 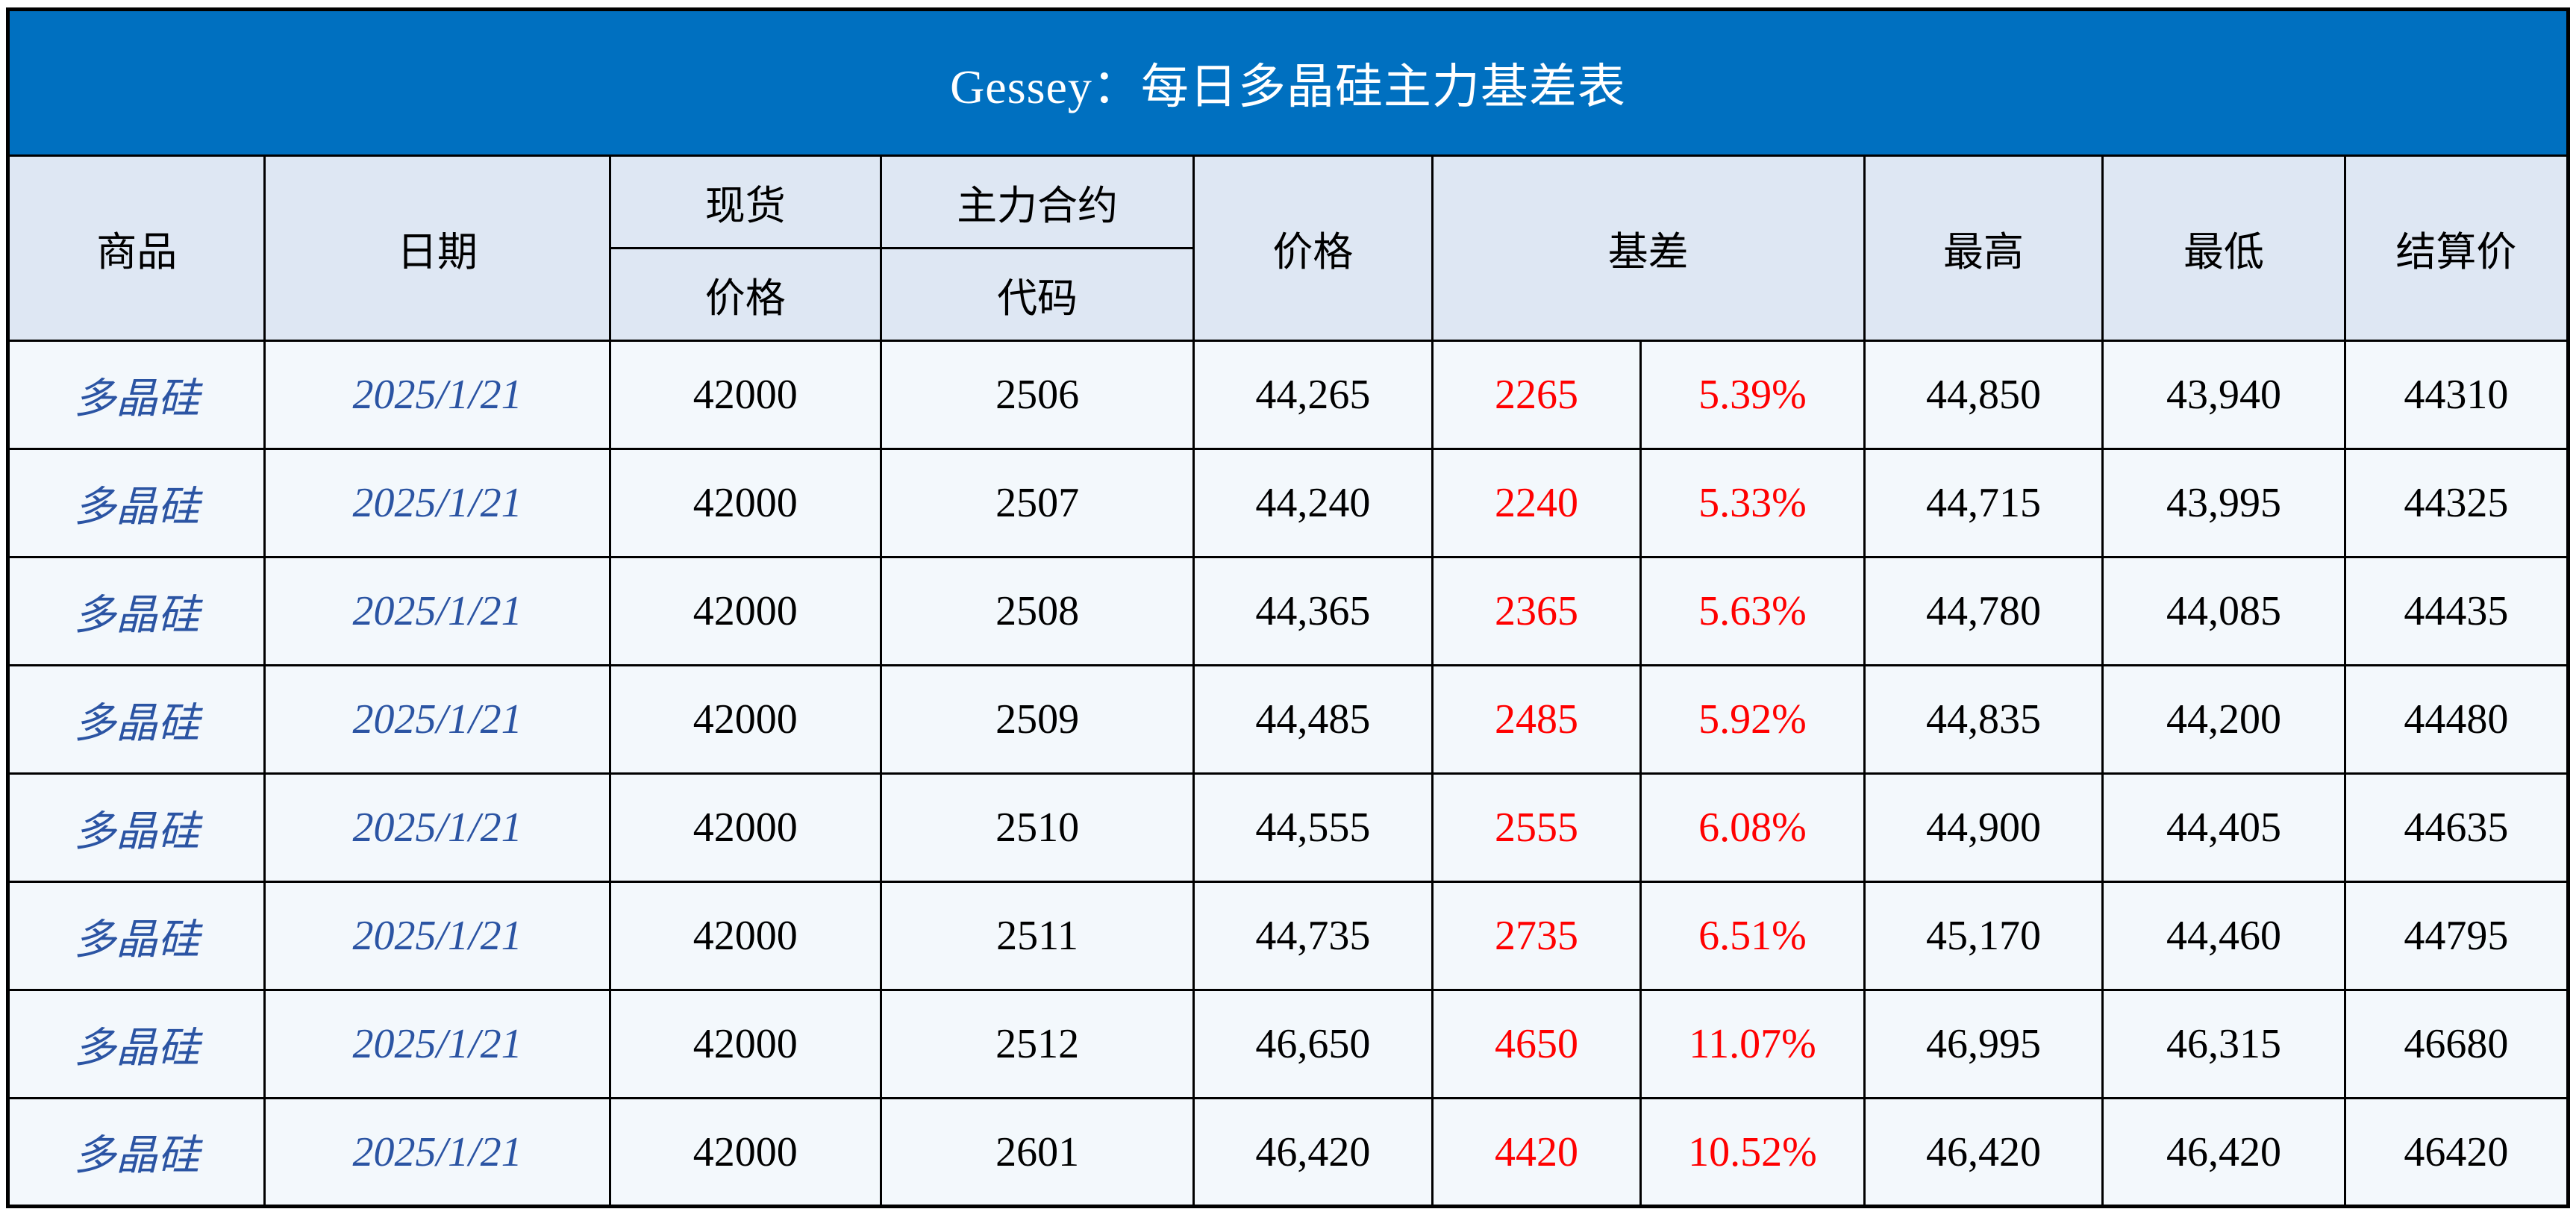 I want to click on cell-price: 44,735, so click(x=1313, y=936).